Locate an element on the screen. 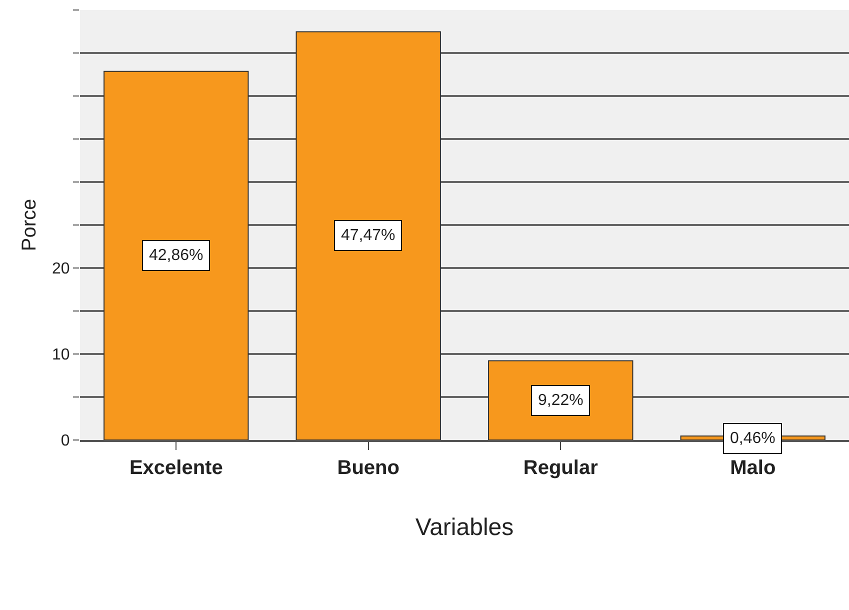  x-tick-label: Malo is located at coordinates (753, 468).